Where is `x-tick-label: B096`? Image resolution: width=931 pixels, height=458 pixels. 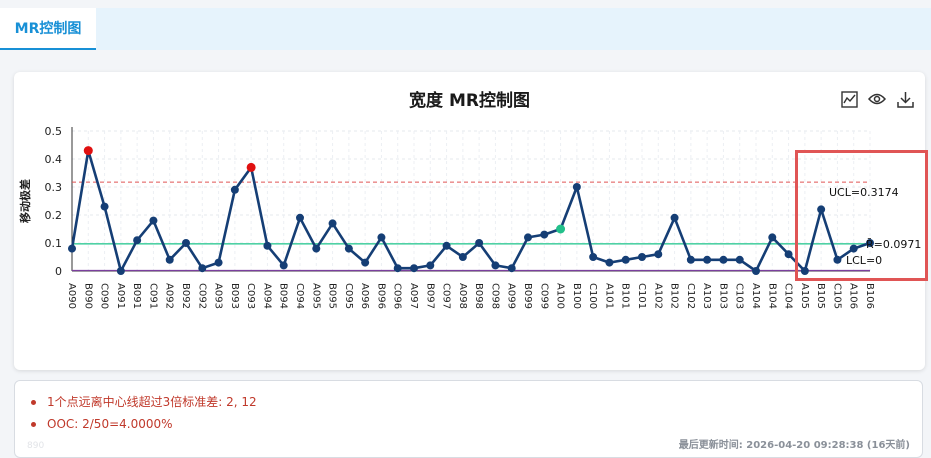
x-tick-label: B096 is located at coordinates (380, 296).